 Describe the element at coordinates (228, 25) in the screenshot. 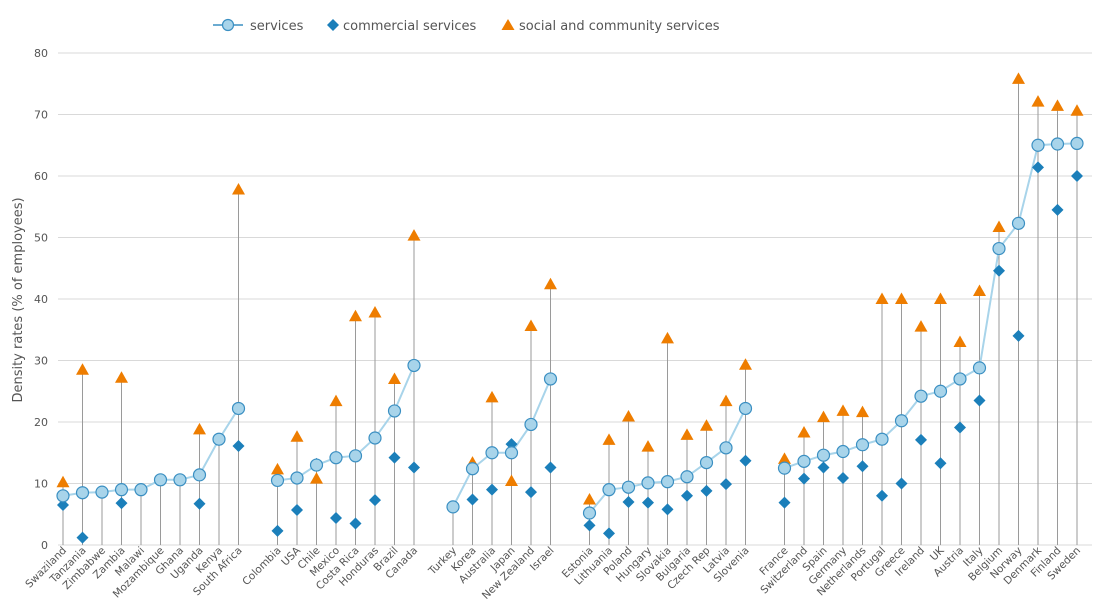

I see `legend-marker-services` at that location.